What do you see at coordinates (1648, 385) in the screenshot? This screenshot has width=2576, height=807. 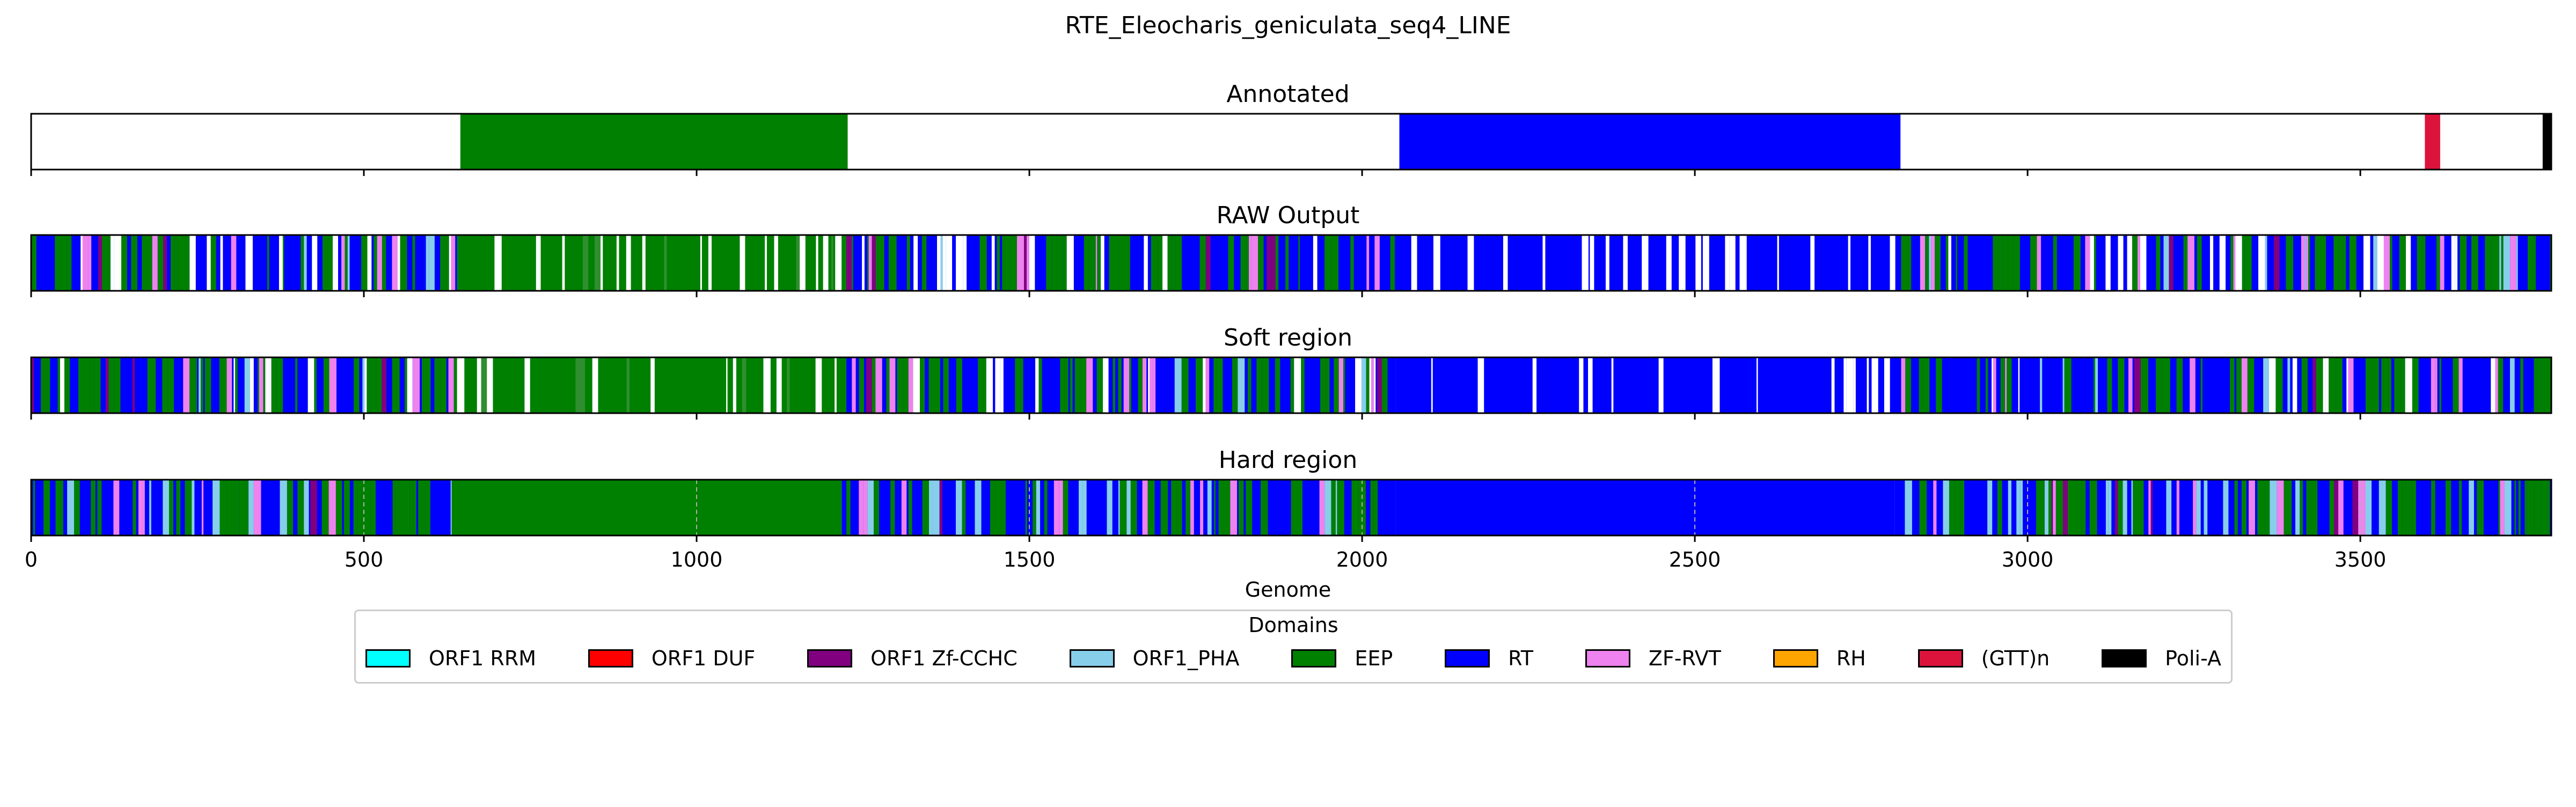 I see `region-block` at bounding box center [1648, 385].